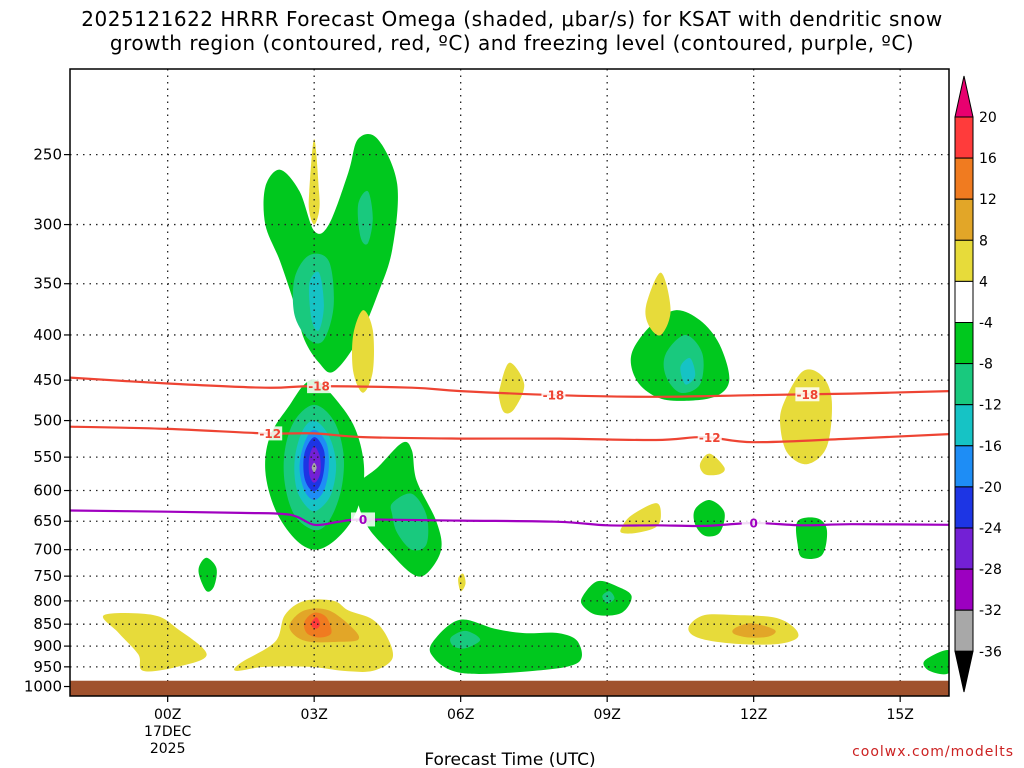 The width and height of the screenshot is (1024, 768). I want to click on x-tick-label-03Z: 03Z, so click(313, 715).